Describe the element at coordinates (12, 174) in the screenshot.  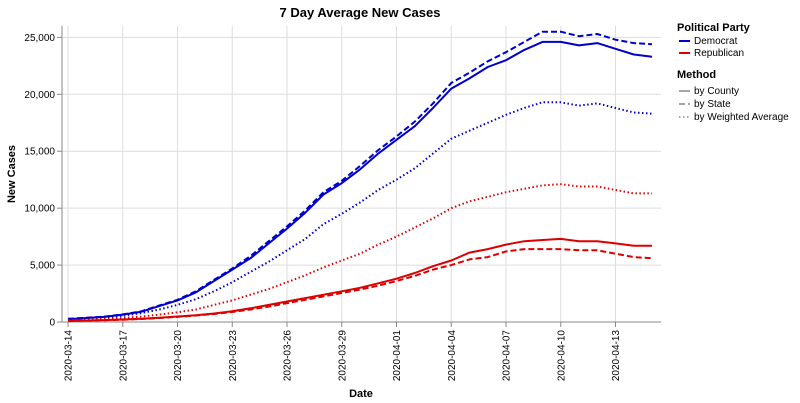
I see `y-axis-title: New Cases` at that location.